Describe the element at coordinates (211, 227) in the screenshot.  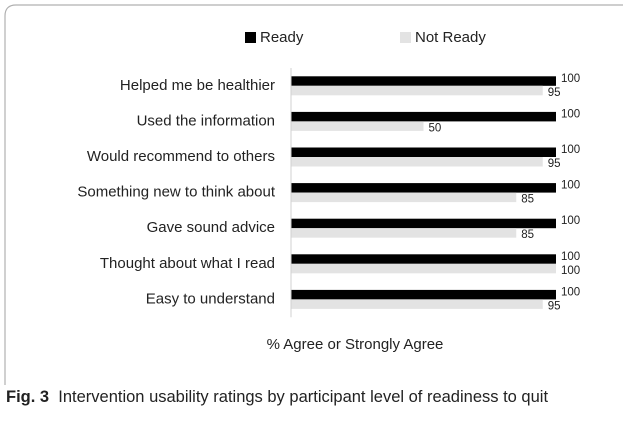
I see `category-label: Gave sound advice` at that location.